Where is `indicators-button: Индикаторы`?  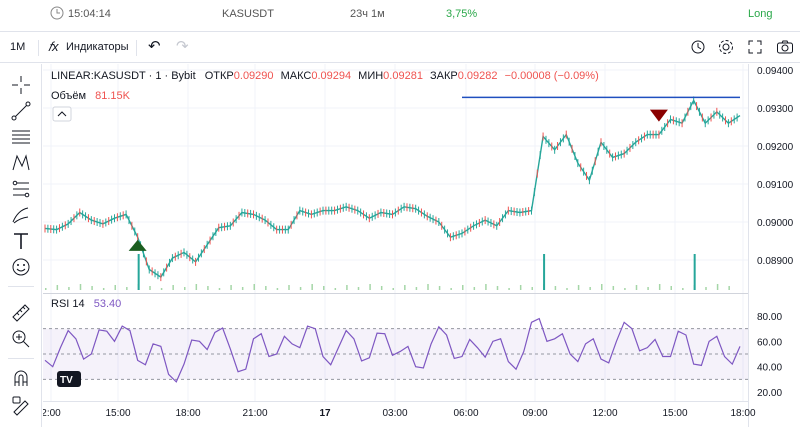 indicators-button: Индикаторы is located at coordinates (97, 47).